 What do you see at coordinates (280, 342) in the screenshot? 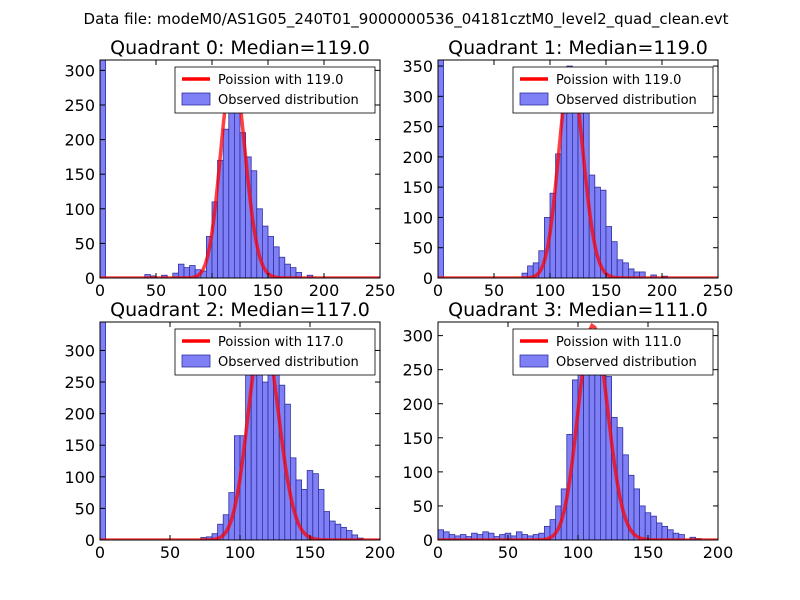
I see `legend-line-label: Poission with 117.0` at bounding box center [280, 342].